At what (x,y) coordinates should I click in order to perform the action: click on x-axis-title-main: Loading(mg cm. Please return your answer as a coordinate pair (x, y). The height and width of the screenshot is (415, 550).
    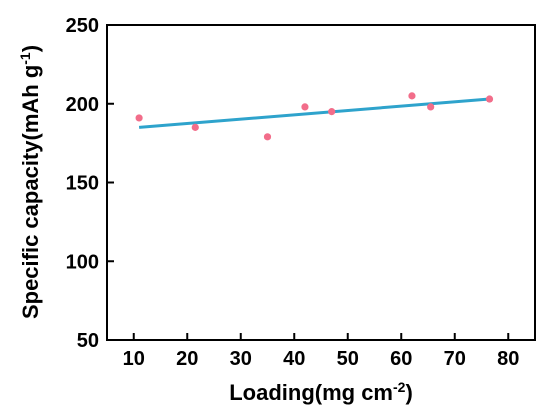
    Looking at the image, I should click on (311, 392).